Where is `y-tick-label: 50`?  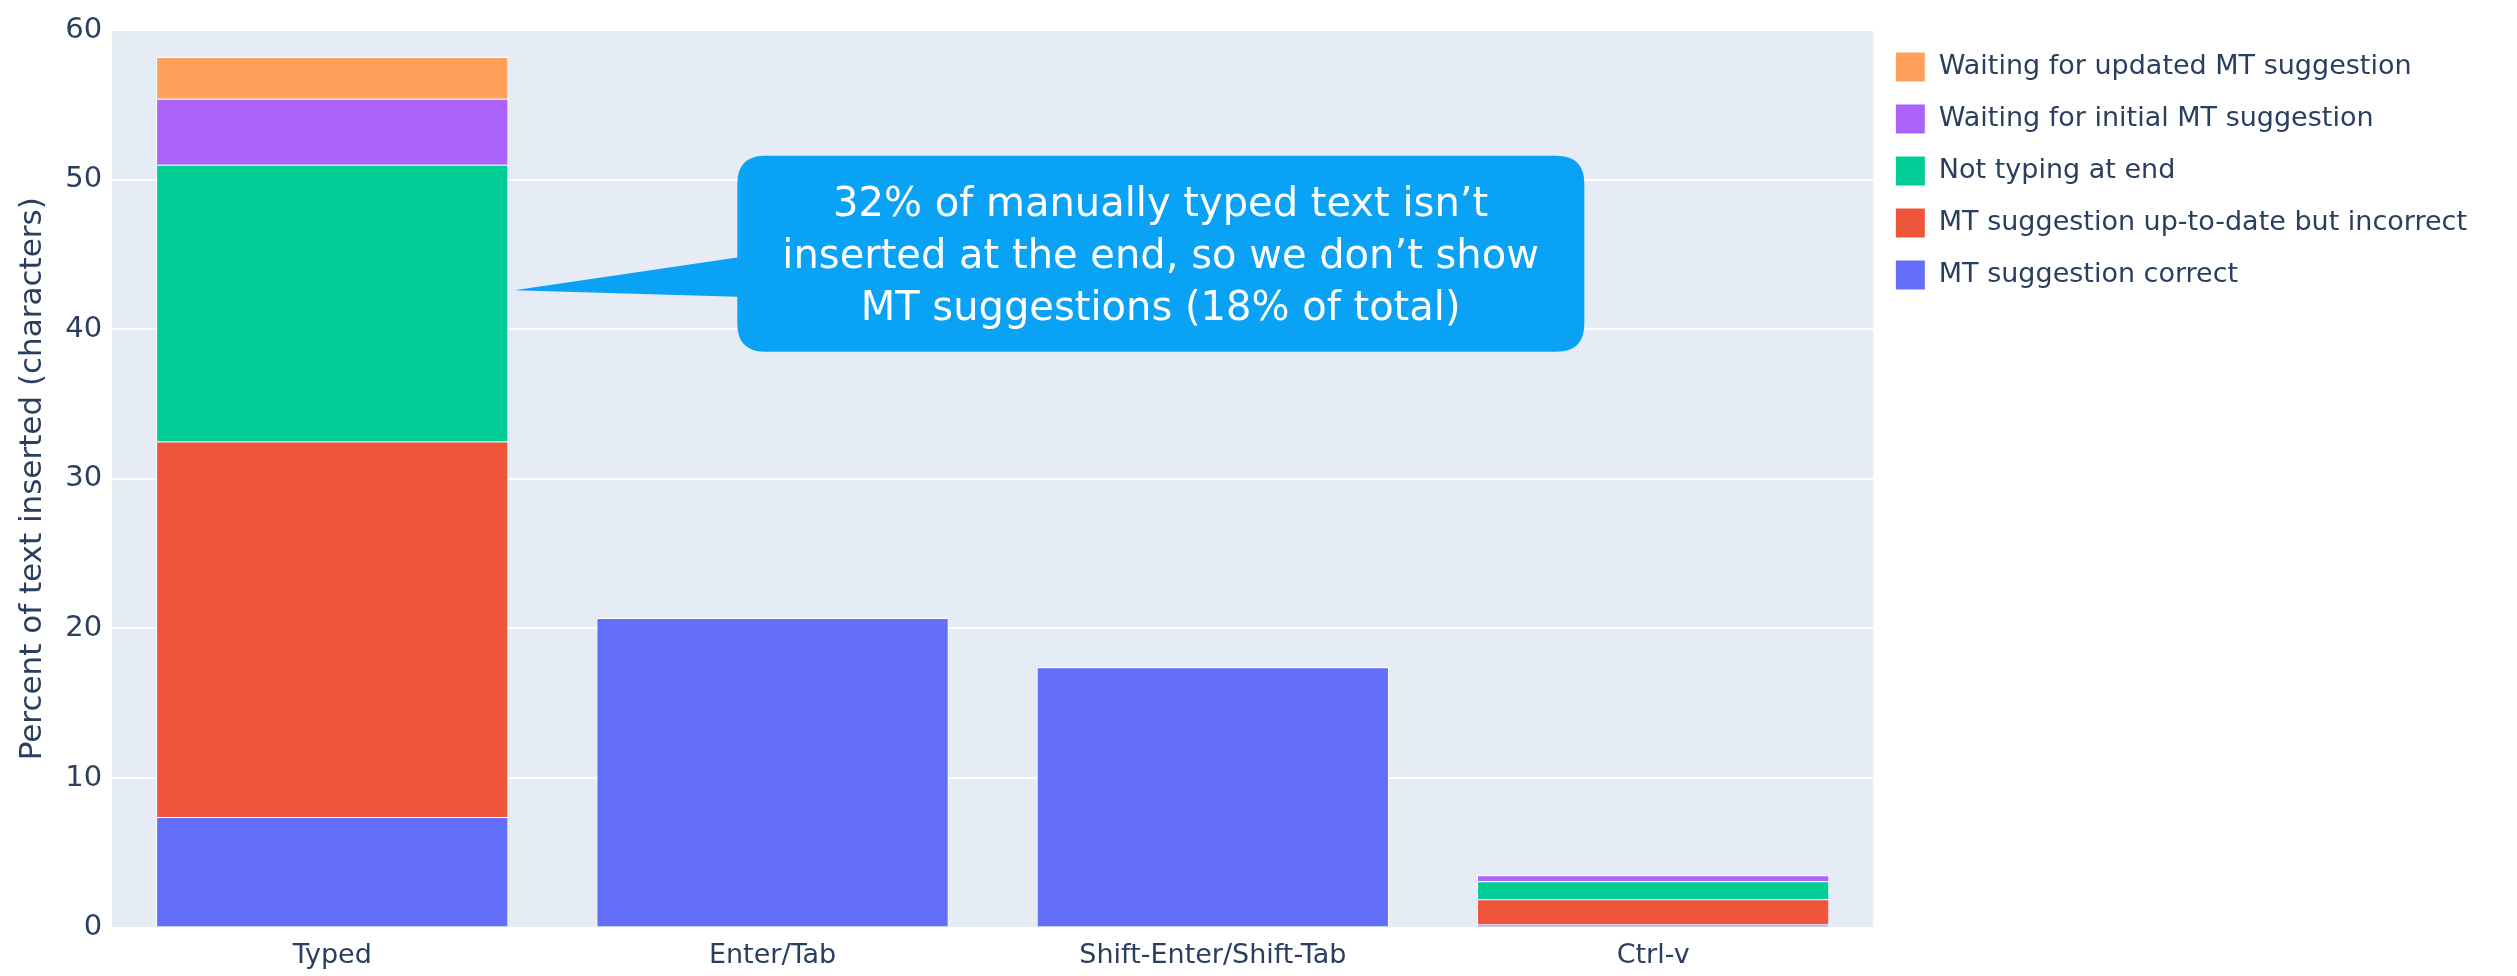
y-tick-label: 50 is located at coordinates (84, 177).